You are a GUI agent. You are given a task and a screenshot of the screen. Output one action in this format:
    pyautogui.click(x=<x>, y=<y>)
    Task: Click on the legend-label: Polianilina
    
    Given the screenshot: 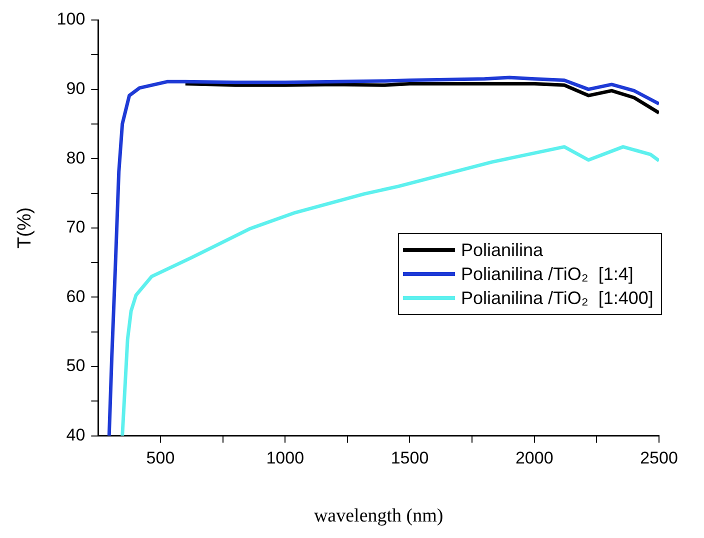 What is the action you would take?
    pyautogui.click(x=502, y=250)
    